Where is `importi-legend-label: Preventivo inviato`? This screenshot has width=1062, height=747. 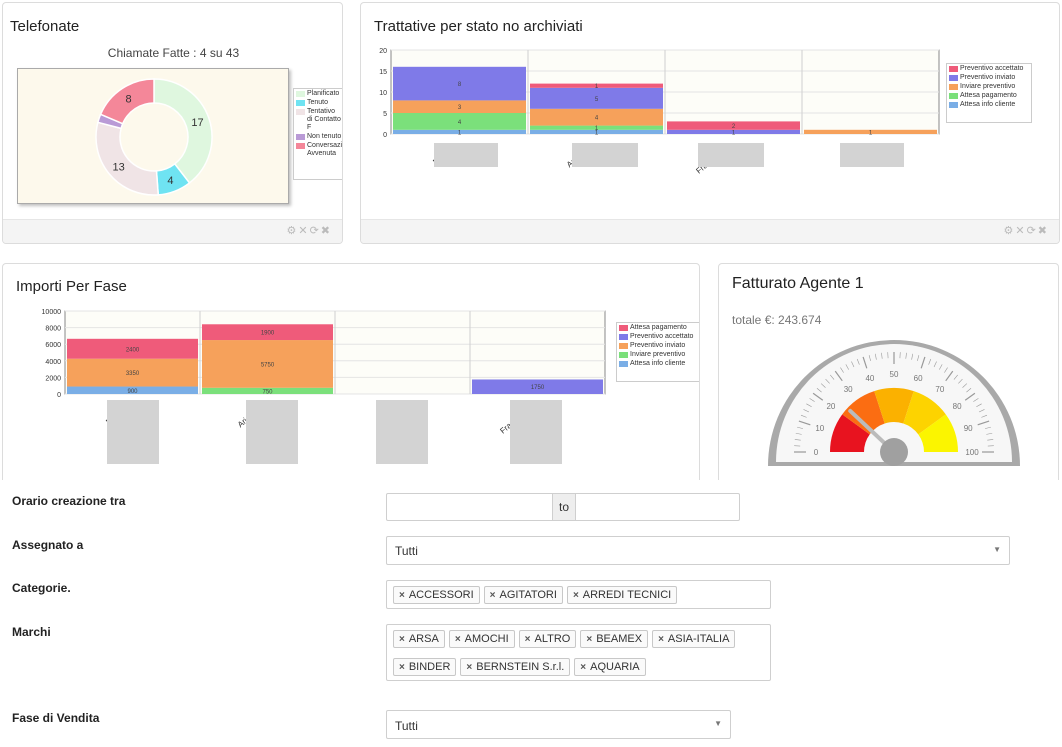 importi-legend-label: Preventivo inviato is located at coordinates (658, 345).